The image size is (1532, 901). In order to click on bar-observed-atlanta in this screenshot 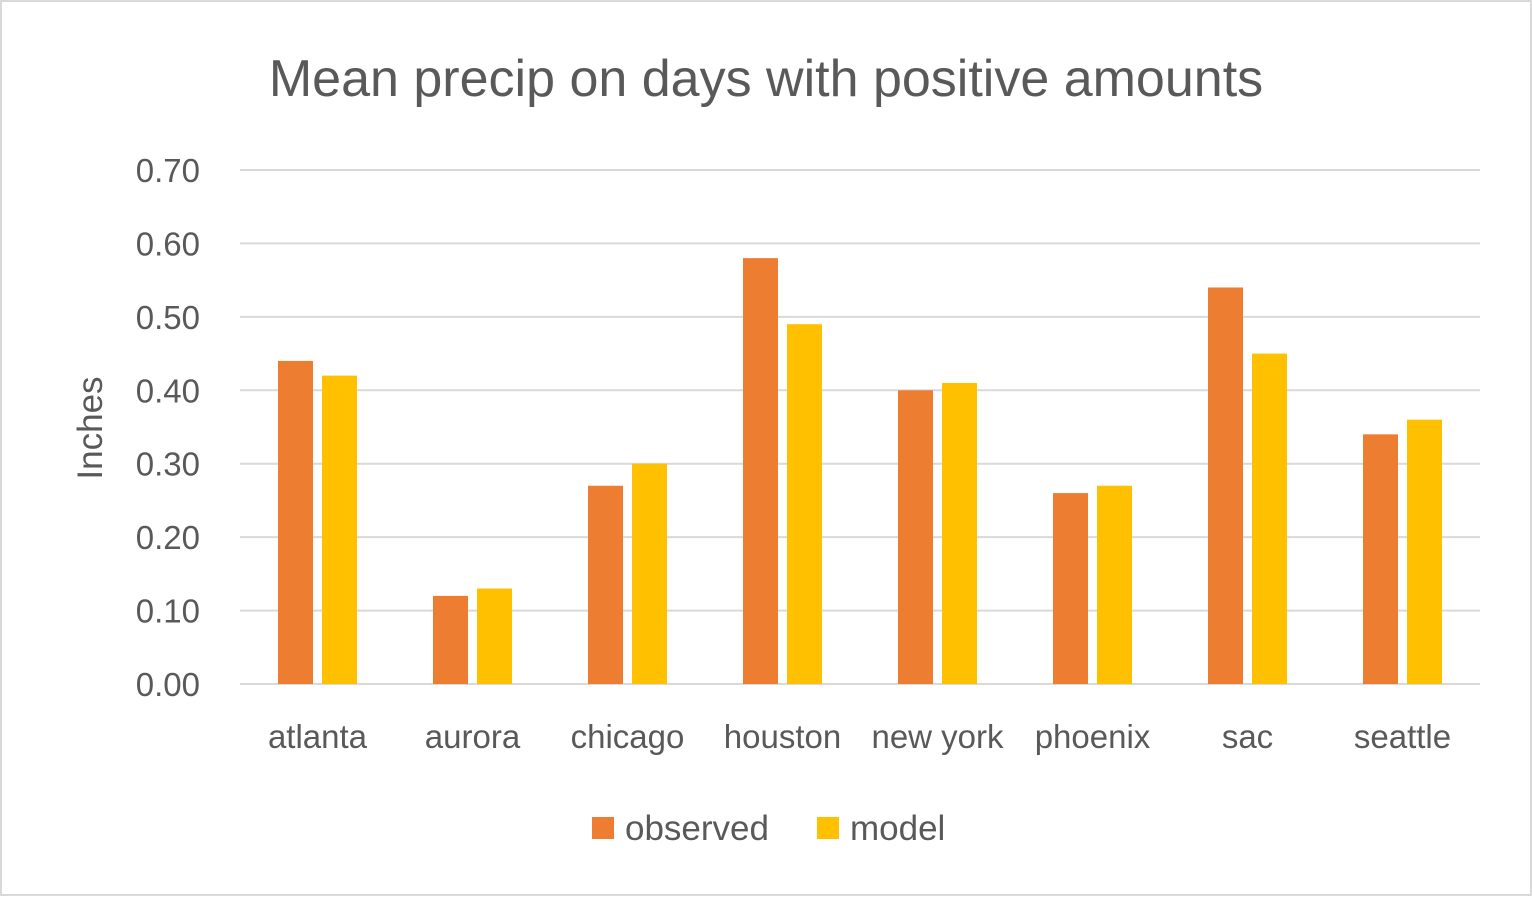, I will do `click(295, 522)`.